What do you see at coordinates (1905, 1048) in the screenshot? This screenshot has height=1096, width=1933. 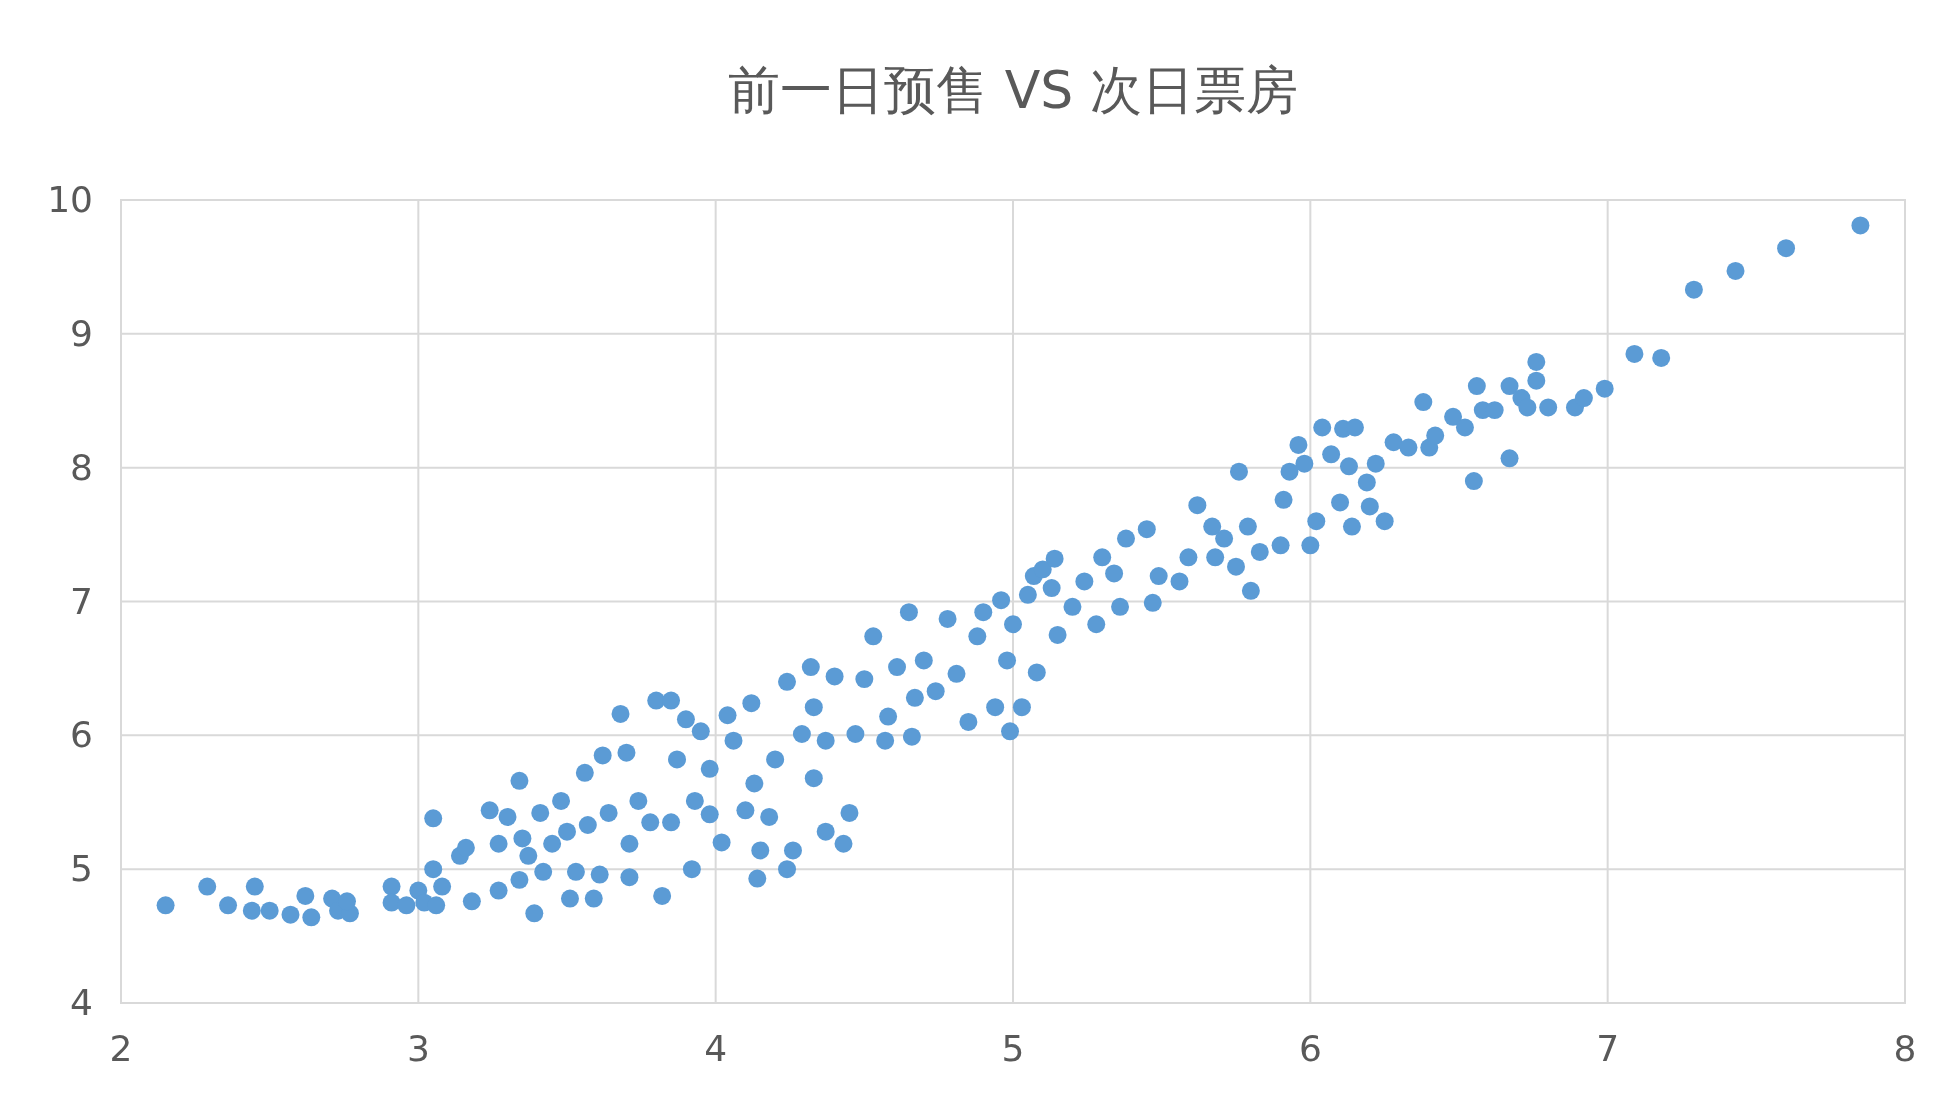 I see `x-tick-label: 8` at bounding box center [1905, 1048].